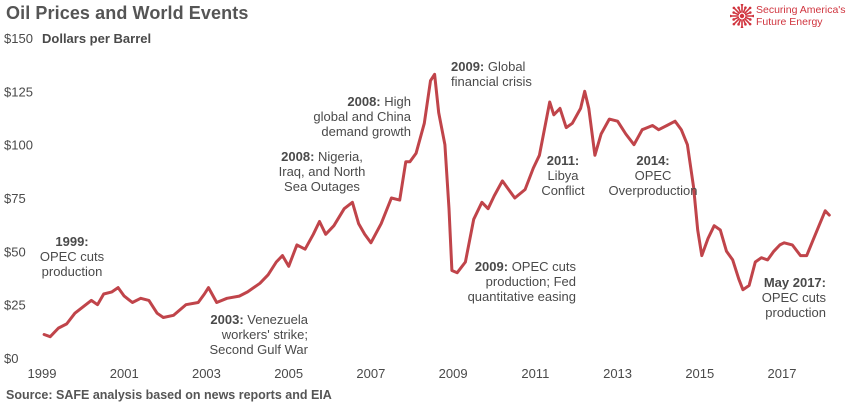 The height and width of the screenshot is (410, 850). I want to click on safe-logo: Securing America's Future Energy, so click(789, 17).